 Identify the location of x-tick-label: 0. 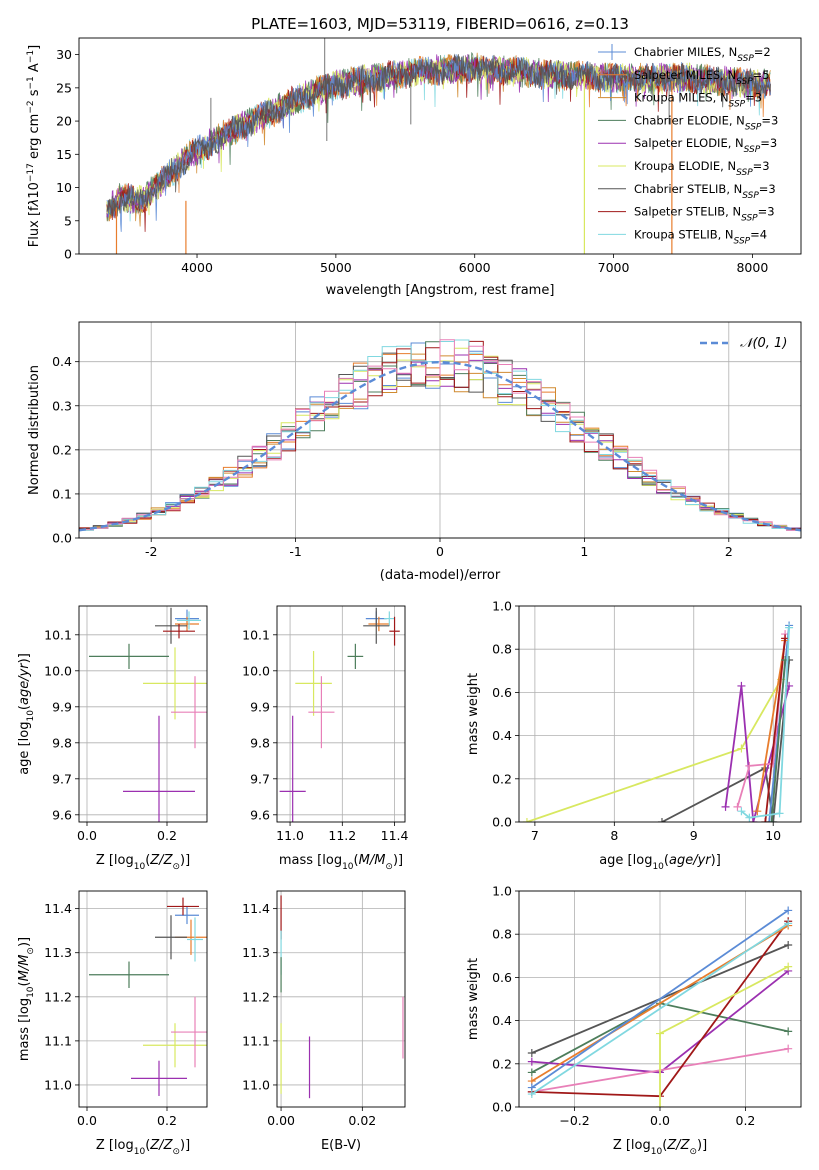
(440, 551).